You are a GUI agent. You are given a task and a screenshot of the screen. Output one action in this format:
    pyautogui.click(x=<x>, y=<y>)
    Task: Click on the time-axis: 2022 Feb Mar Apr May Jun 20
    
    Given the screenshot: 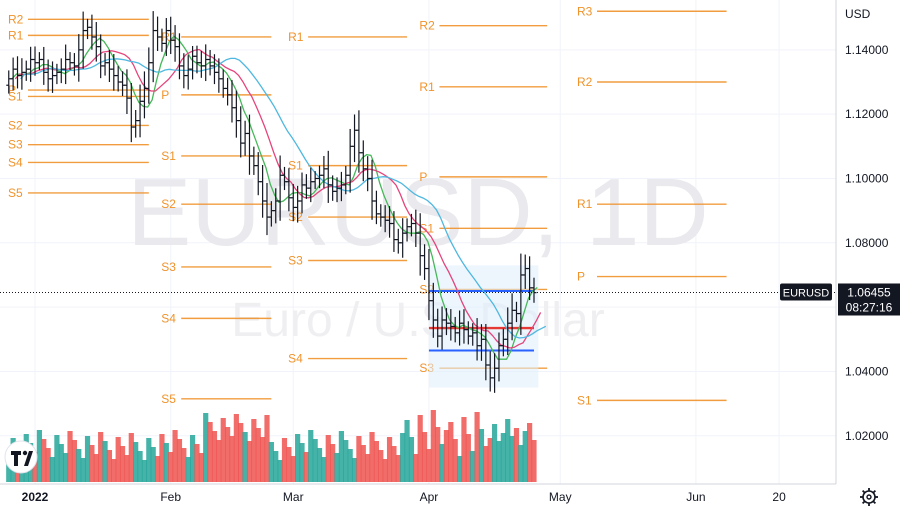 What is the action you would take?
    pyautogui.click(x=418, y=493)
    